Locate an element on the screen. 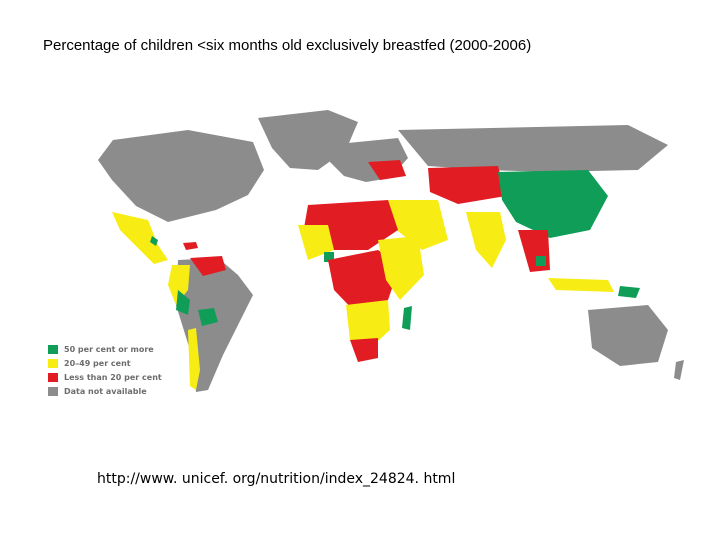 This screenshot has height=540, width=720. legend-item: 20–49 per cent is located at coordinates (105, 363).